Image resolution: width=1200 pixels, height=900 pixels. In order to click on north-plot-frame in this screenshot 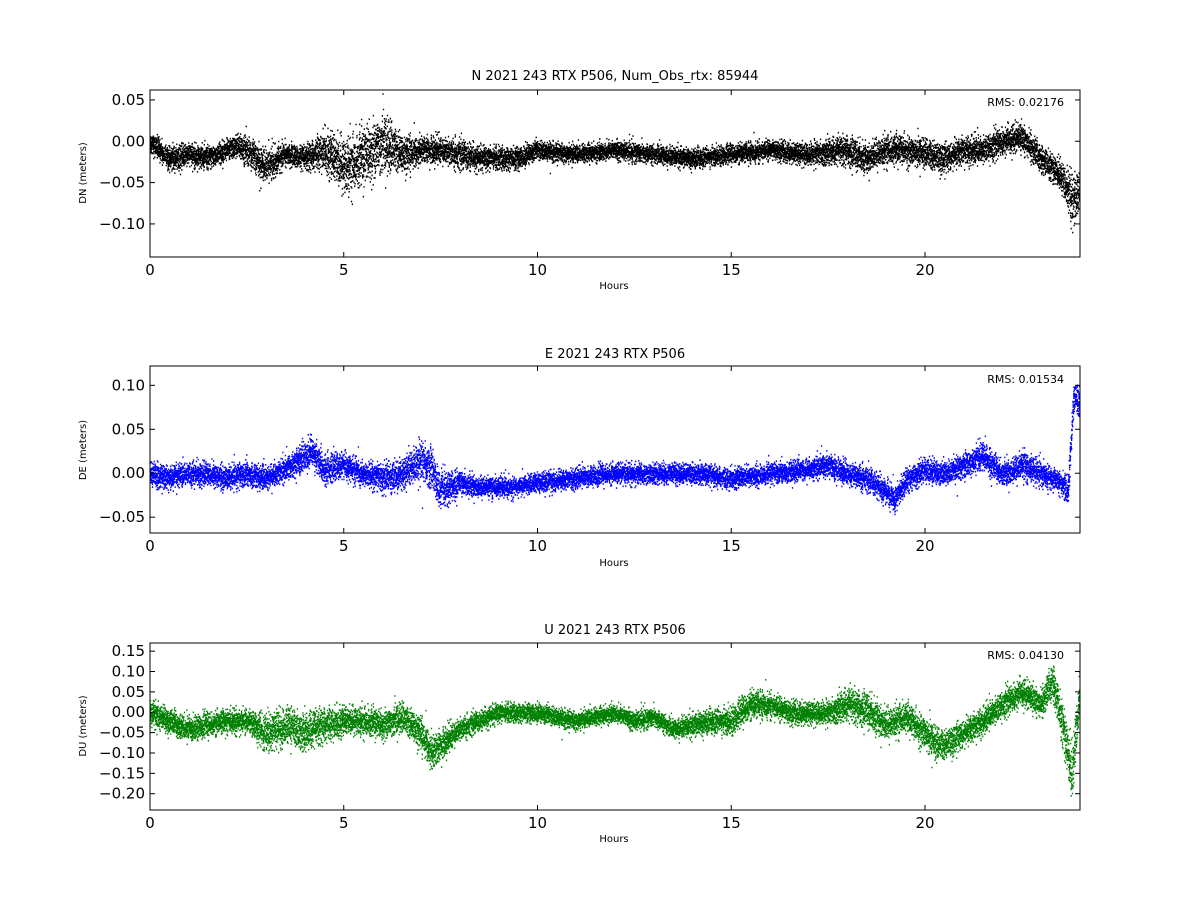, I will do `click(615, 173)`.